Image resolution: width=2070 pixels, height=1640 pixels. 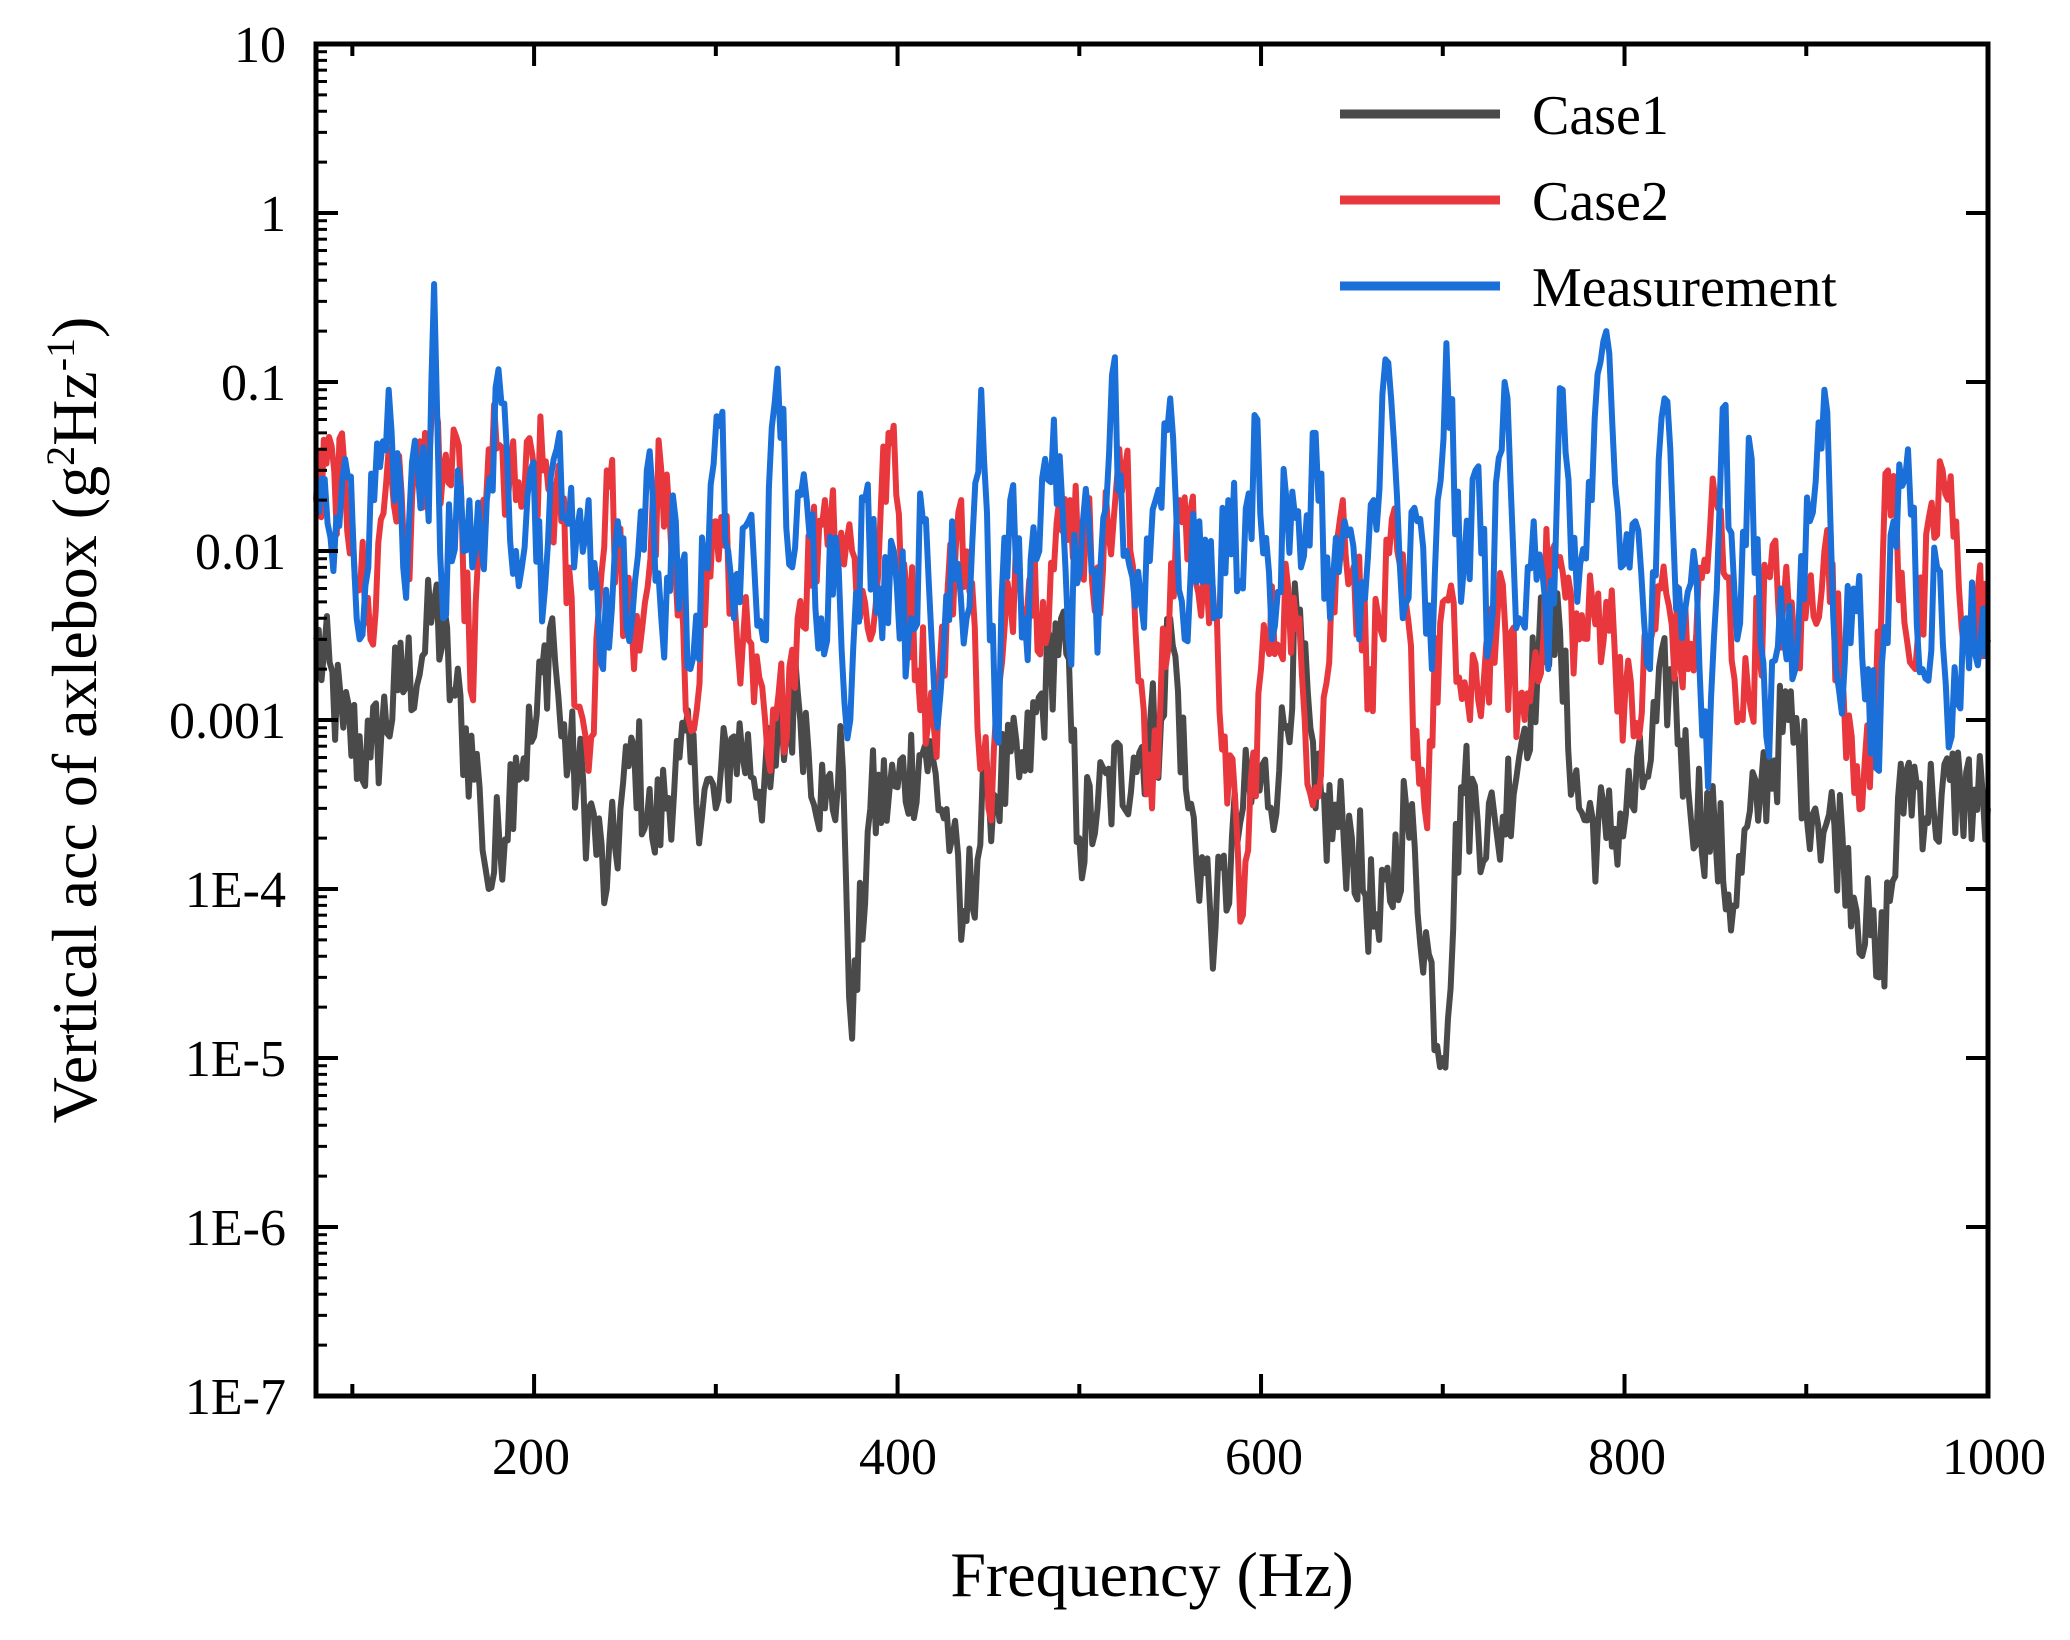 I want to click on x-tick-label: 400, so click(x=898, y=1457).